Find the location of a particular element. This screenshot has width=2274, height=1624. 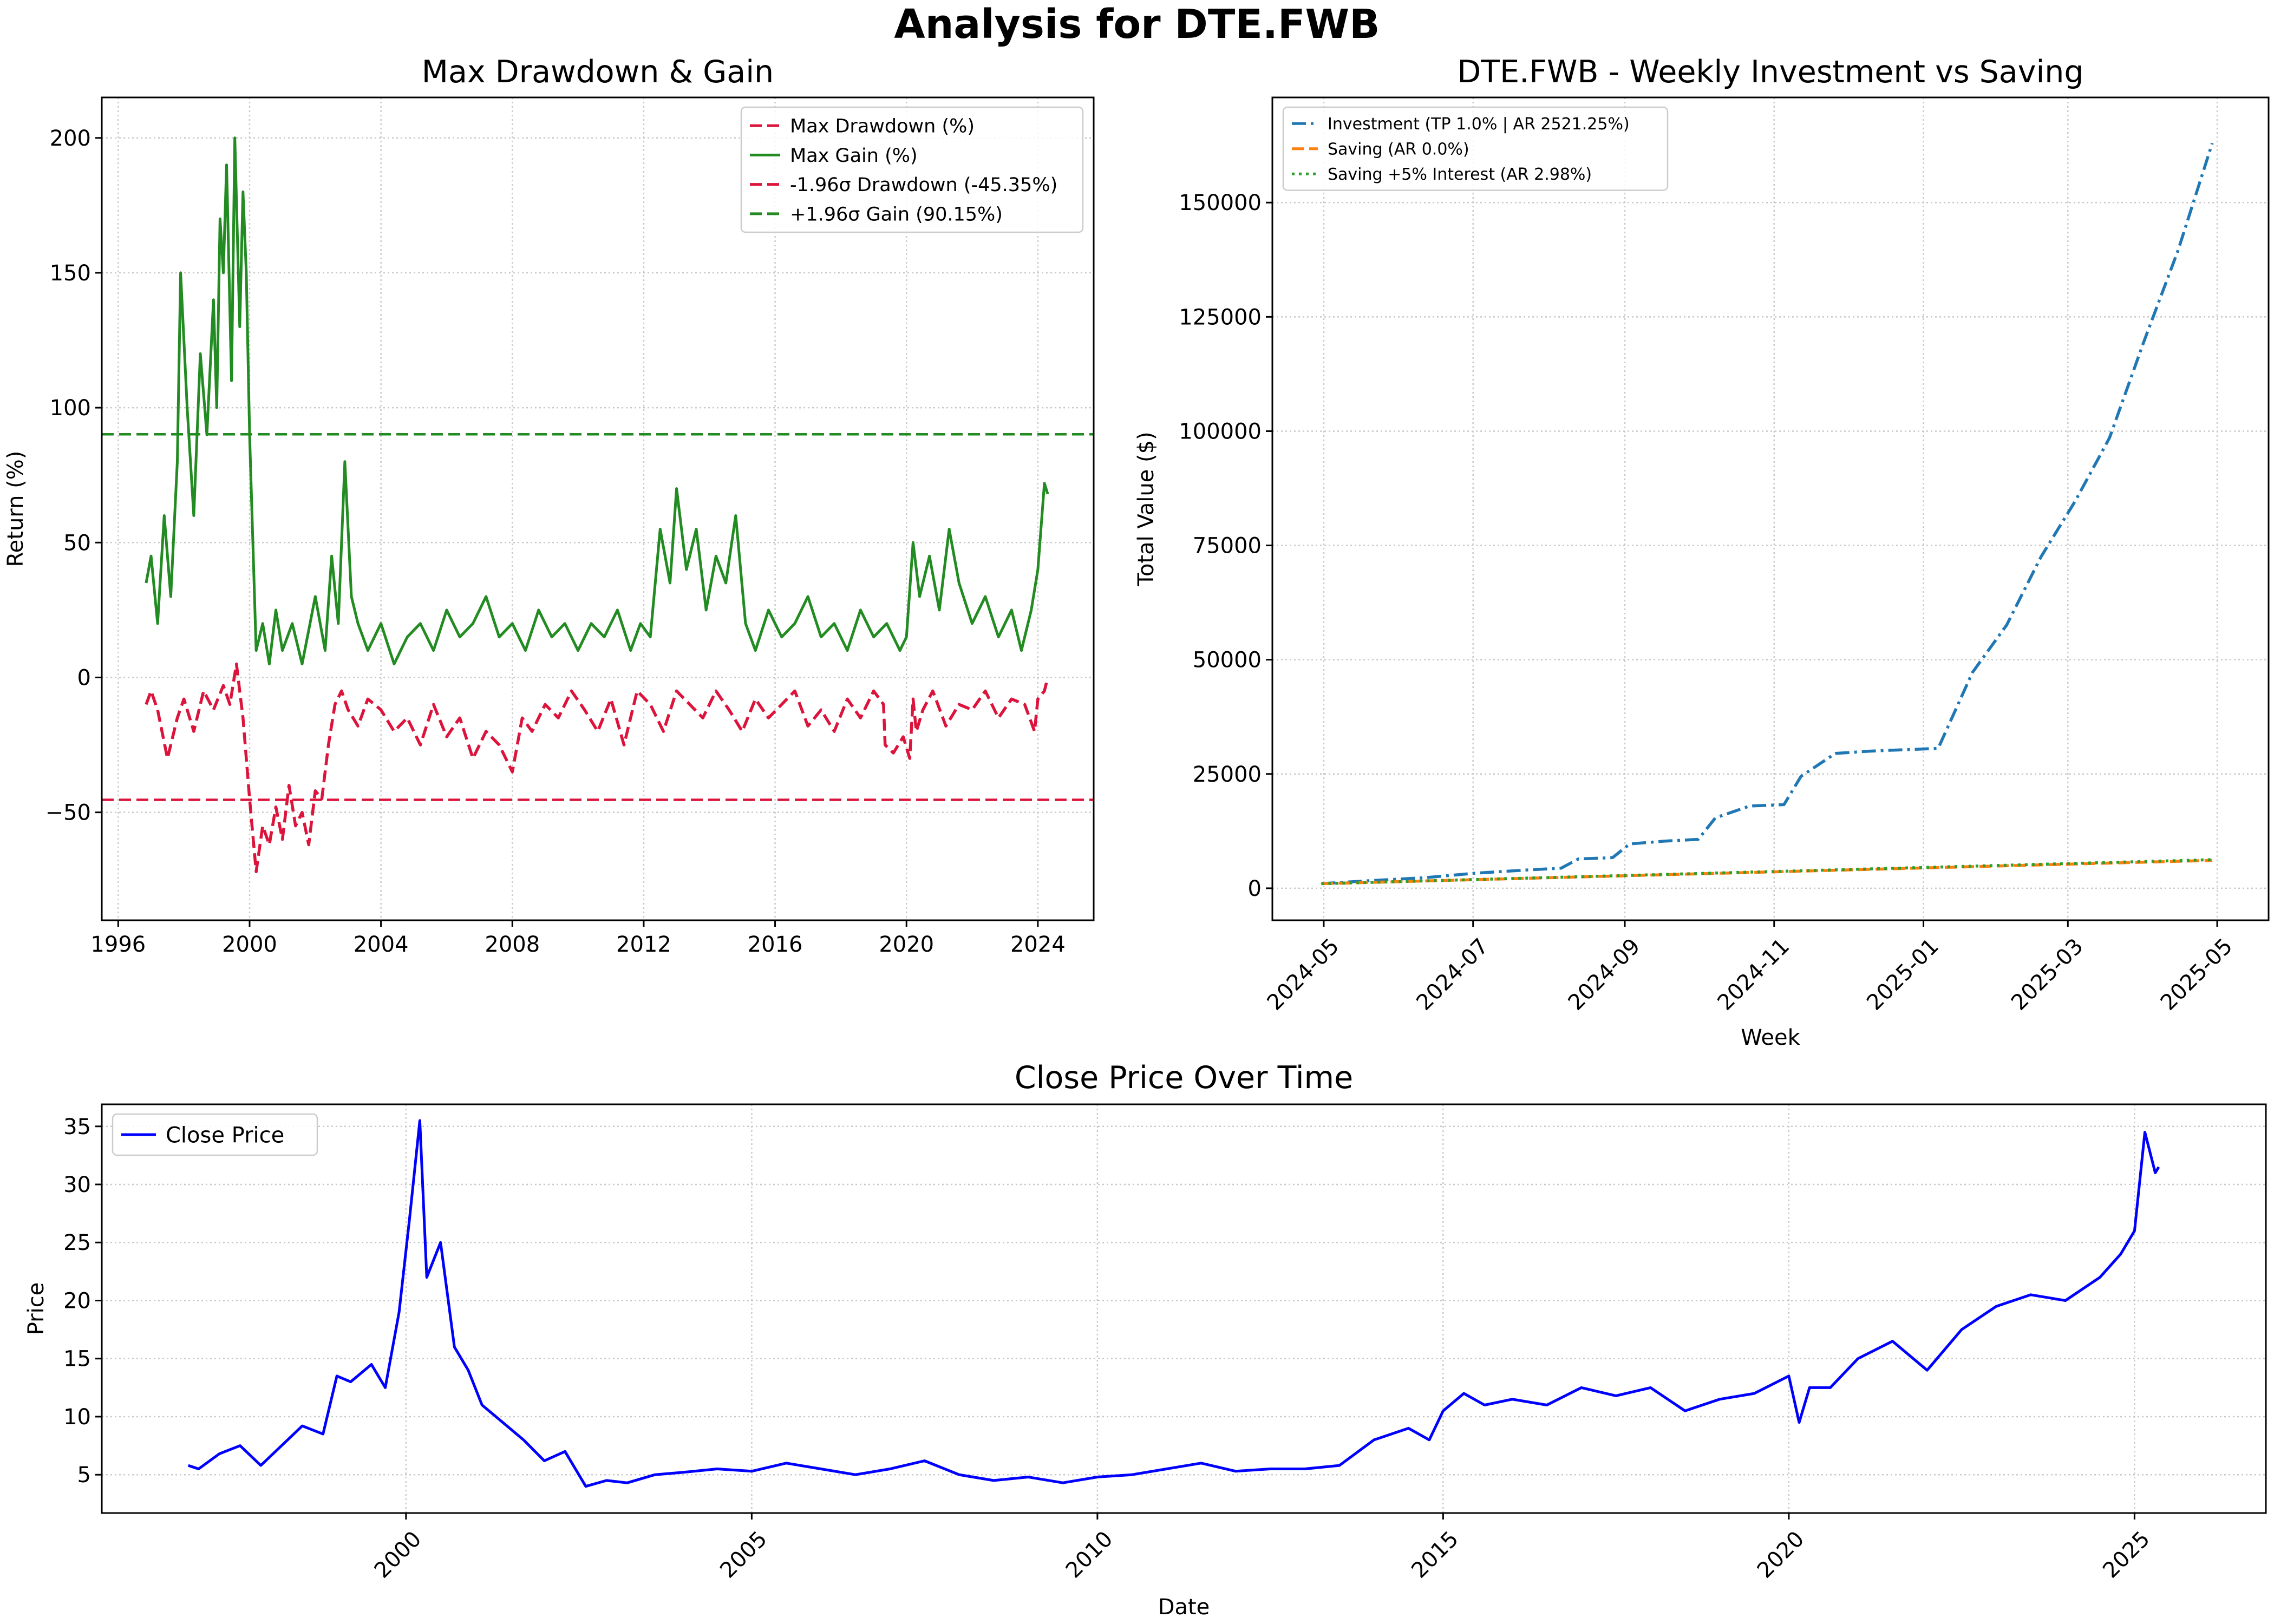

x-tick-label: 2024 is located at coordinates (1038, 944).